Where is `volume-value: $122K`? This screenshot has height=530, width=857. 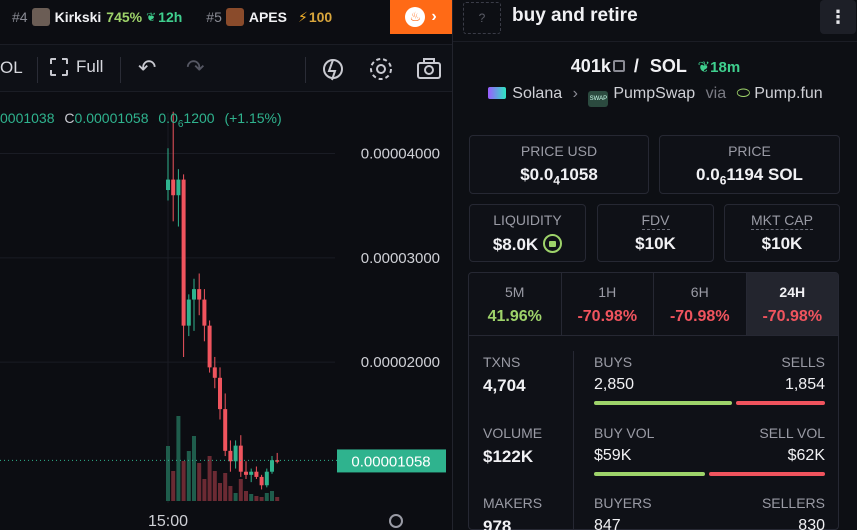
volume-value: $122K is located at coordinates (508, 456).